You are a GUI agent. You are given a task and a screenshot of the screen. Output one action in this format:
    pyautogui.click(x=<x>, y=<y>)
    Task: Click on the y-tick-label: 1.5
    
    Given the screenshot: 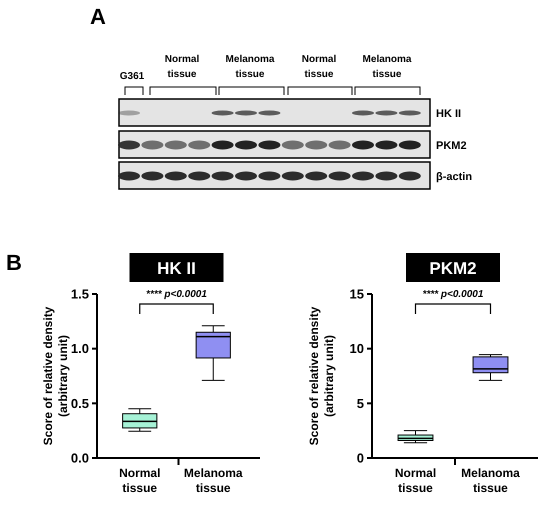 What is the action you would take?
    pyautogui.click(x=79, y=294)
    